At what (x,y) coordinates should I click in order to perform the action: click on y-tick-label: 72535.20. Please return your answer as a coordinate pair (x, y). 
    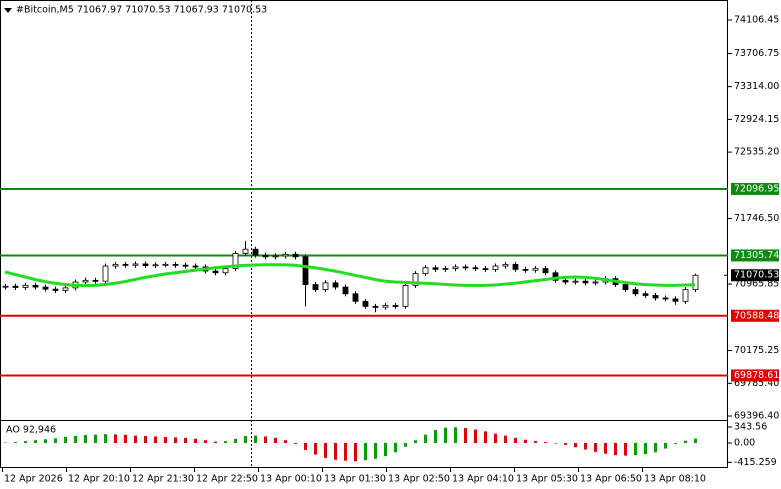
    Looking at the image, I should click on (756, 152).